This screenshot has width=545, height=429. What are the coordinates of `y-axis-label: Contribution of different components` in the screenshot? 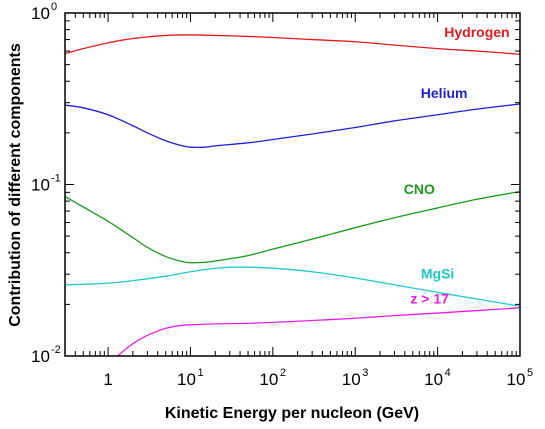 It's located at (15, 185).